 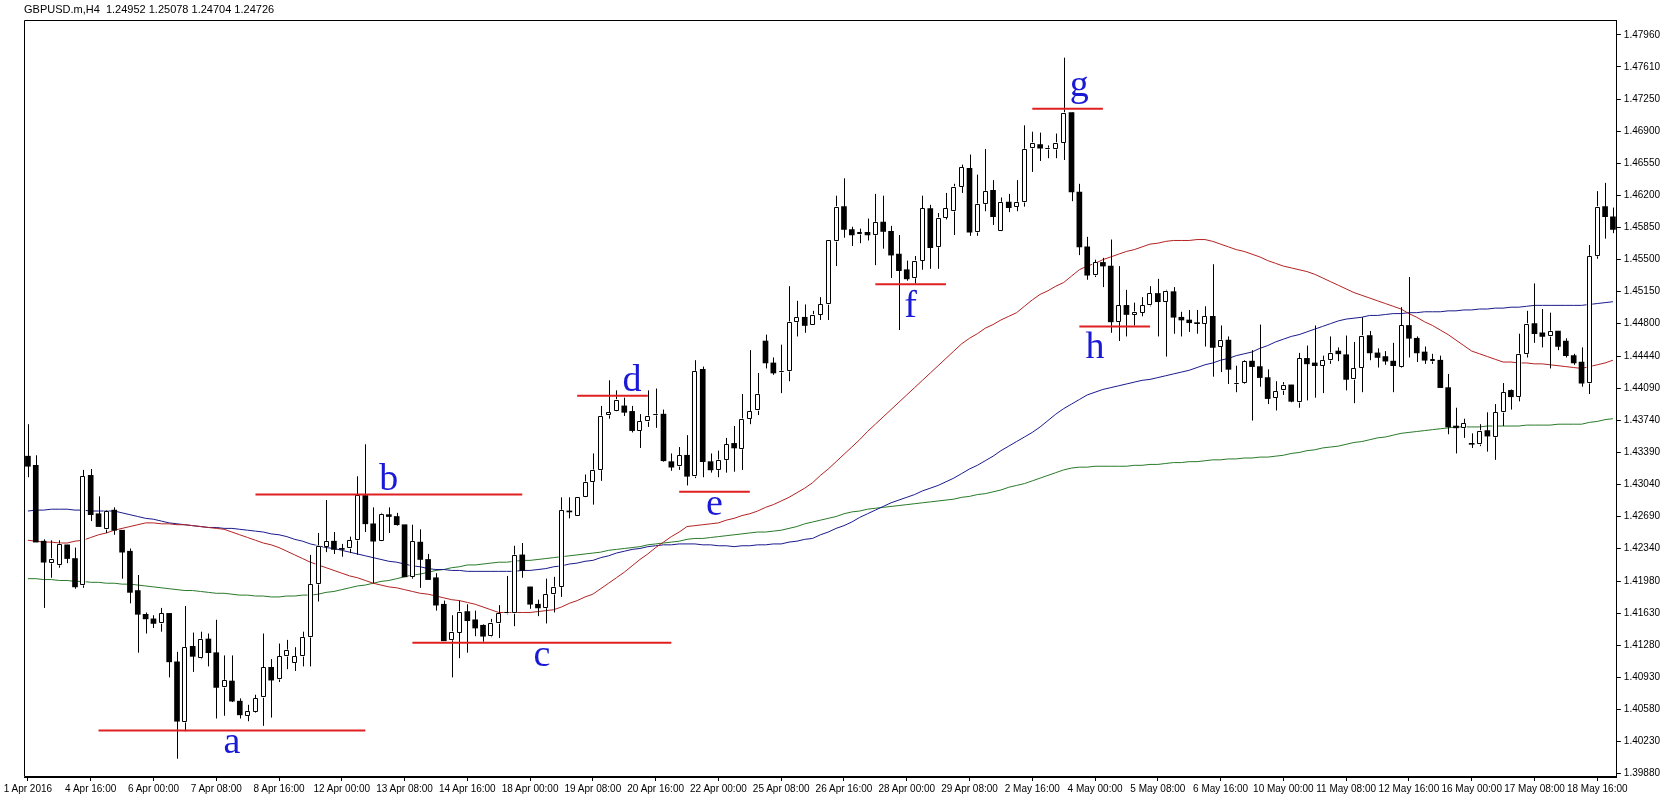 What do you see at coordinates (714, 501) in the screenshot?
I see `series-label: e` at bounding box center [714, 501].